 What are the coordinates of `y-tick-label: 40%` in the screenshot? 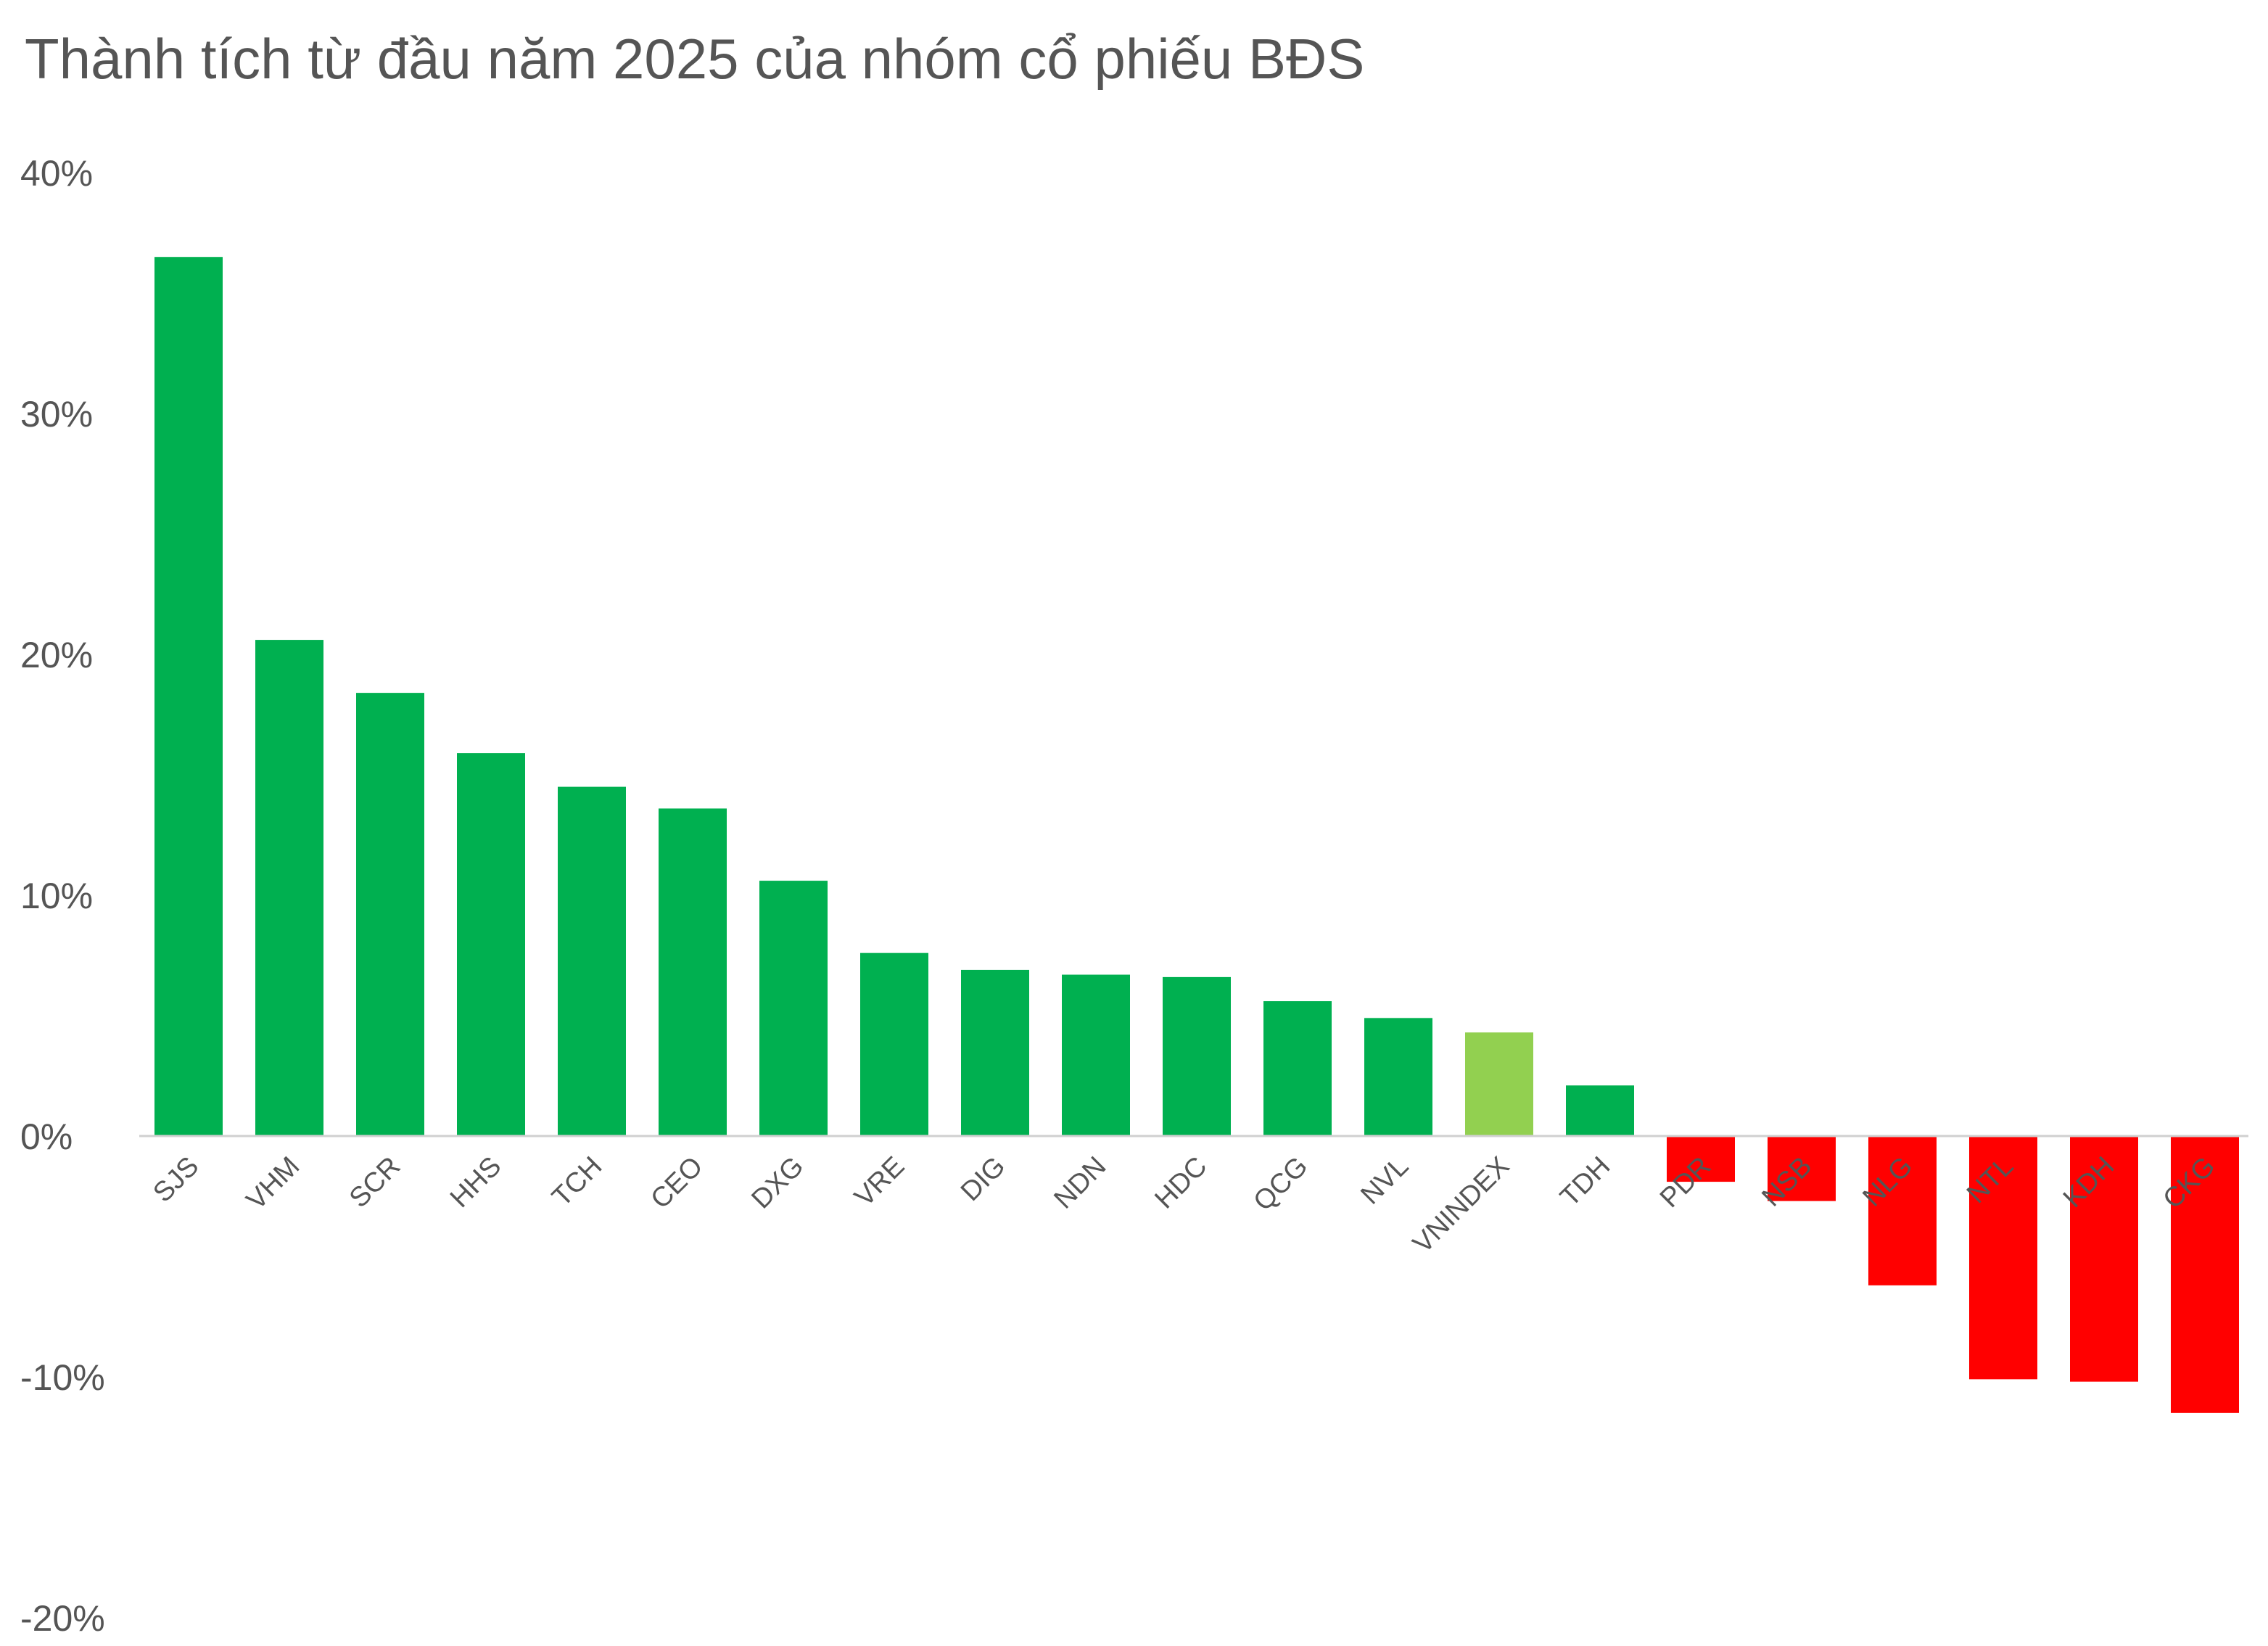 It's located at (56, 173).